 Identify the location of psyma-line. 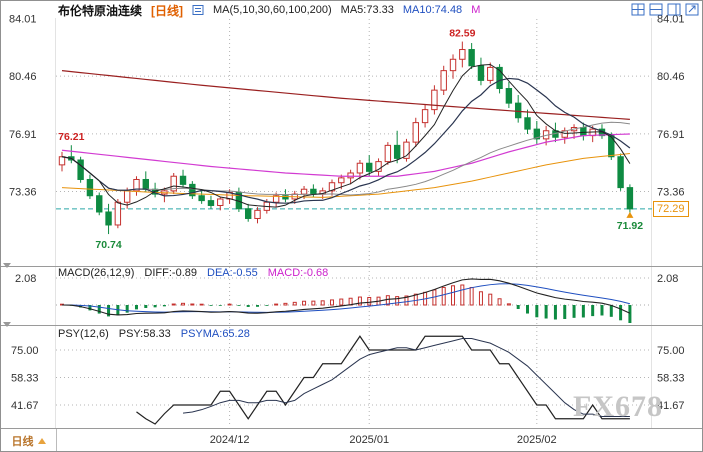
(406, 377).